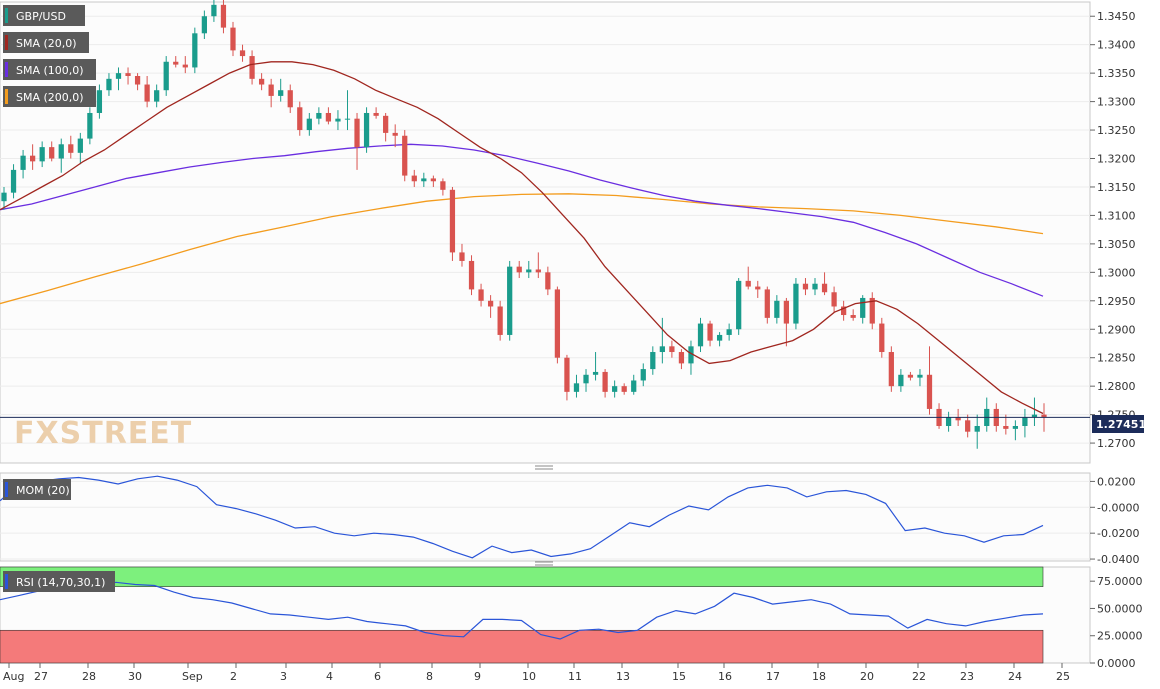  Describe the element at coordinates (623, 676) in the screenshot. I see `x-tick-label: 13` at that location.